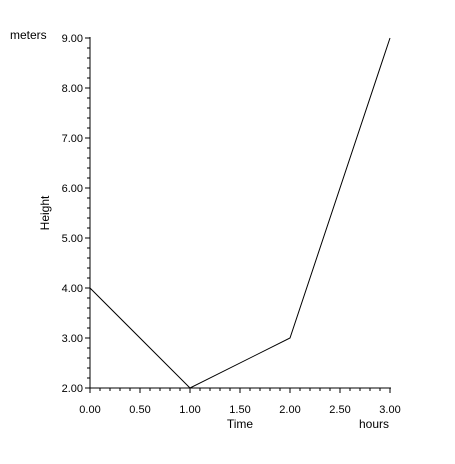 The image size is (455, 464). What do you see at coordinates (189, 410) in the screenshot?
I see `x-tick-label: 1.00` at bounding box center [189, 410].